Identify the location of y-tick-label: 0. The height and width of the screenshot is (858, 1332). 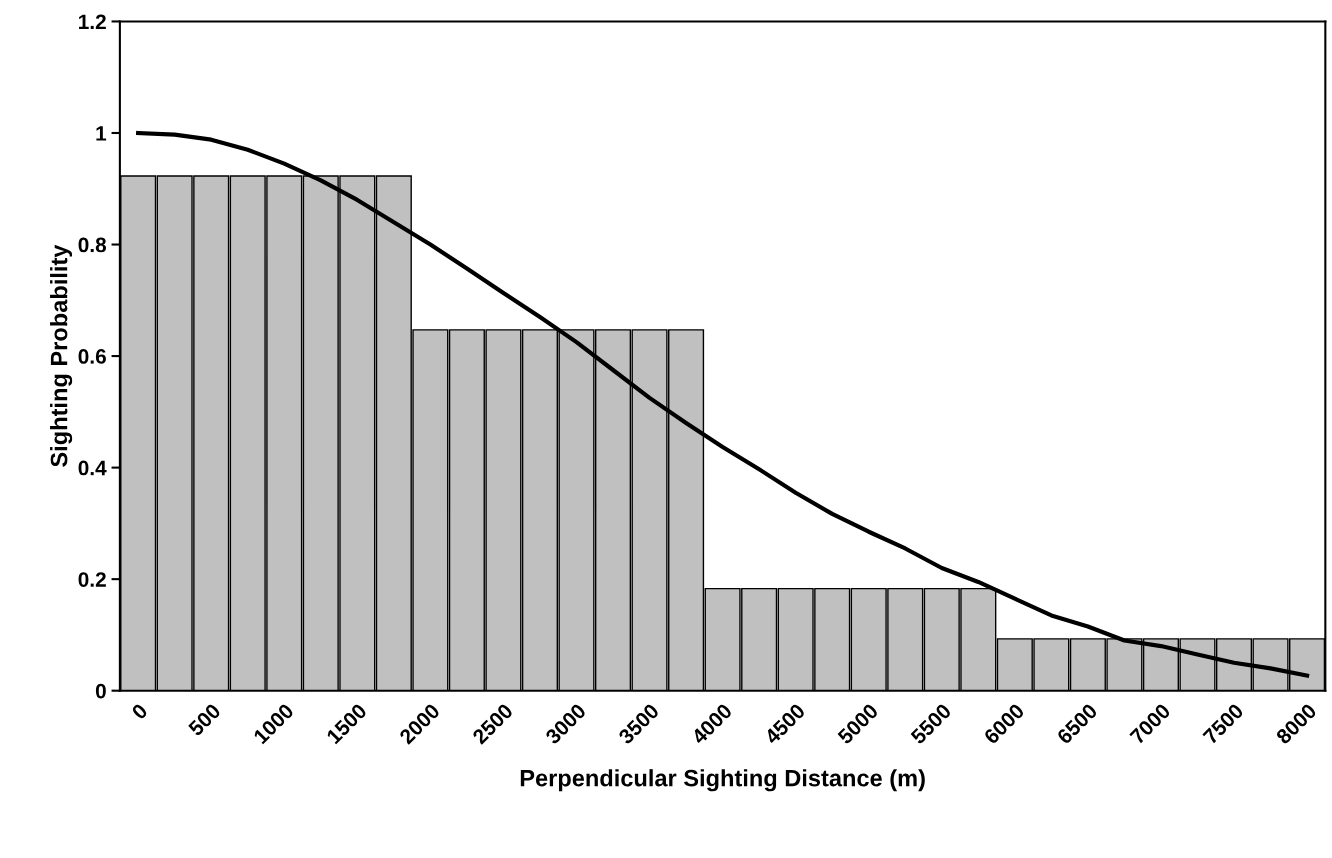
(100, 691).